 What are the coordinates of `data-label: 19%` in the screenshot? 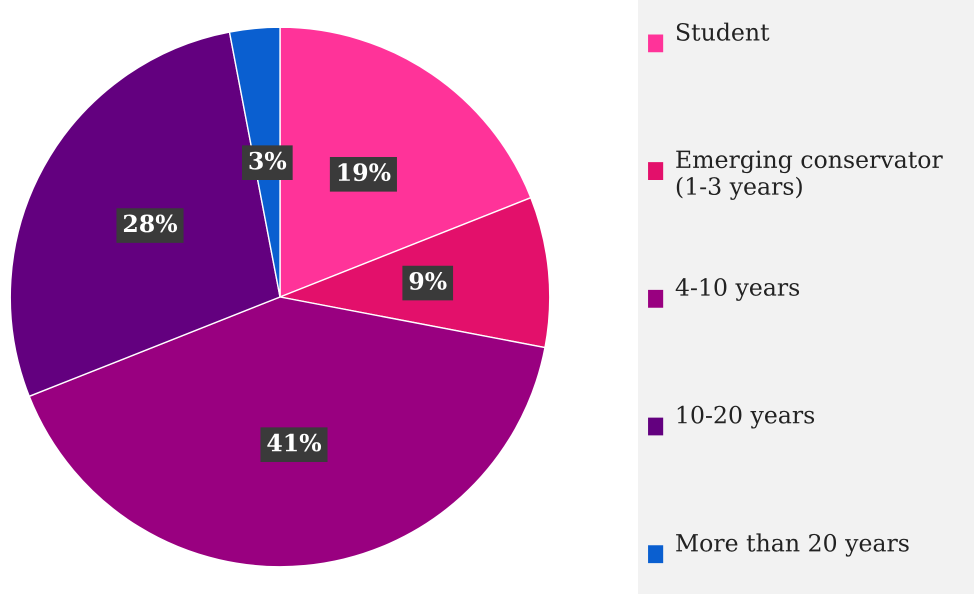 It's located at (364, 172).